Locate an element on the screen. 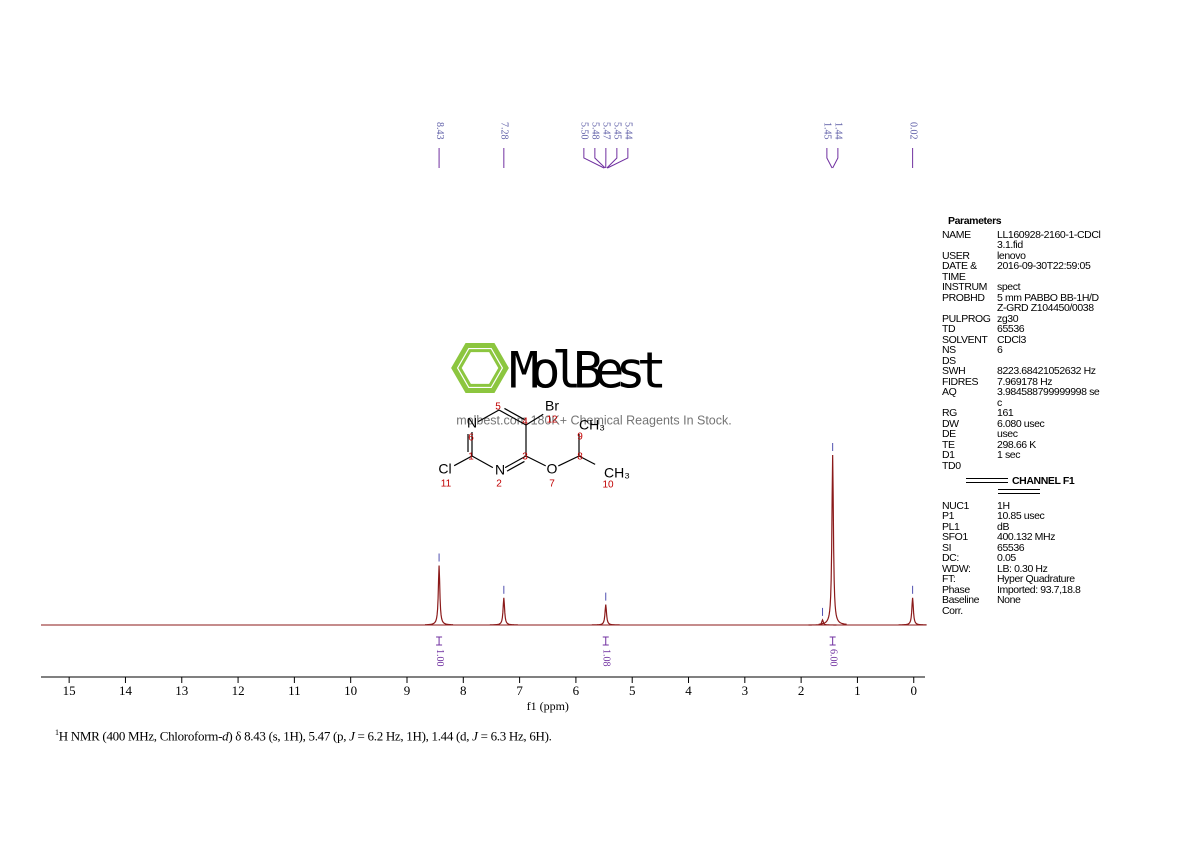 This screenshot has height=841, width=1190. parameter-value: 1 sec is located at coordinates (1009, 455).